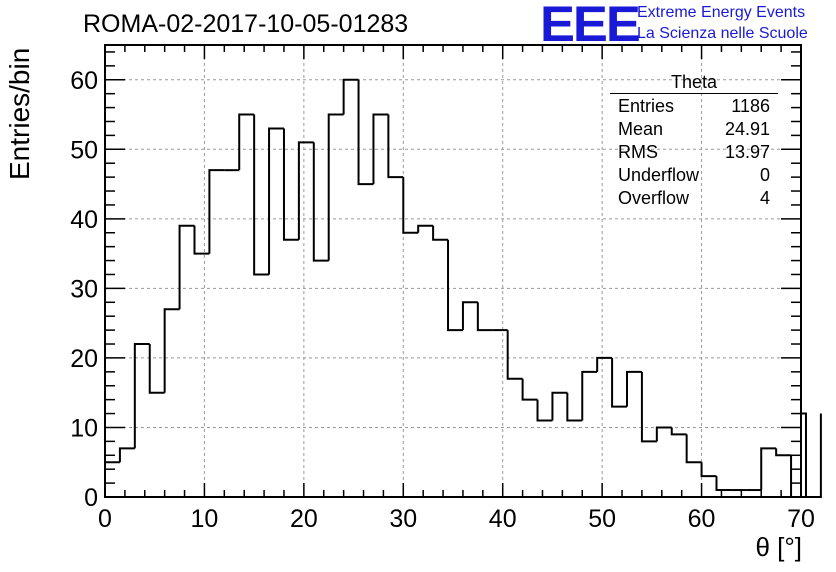 The image size is (836, 572). What do you see at coordinates (84, 289) in the screenshot?
I see `y-tick-label: 30` at bounding box center [84, 289].